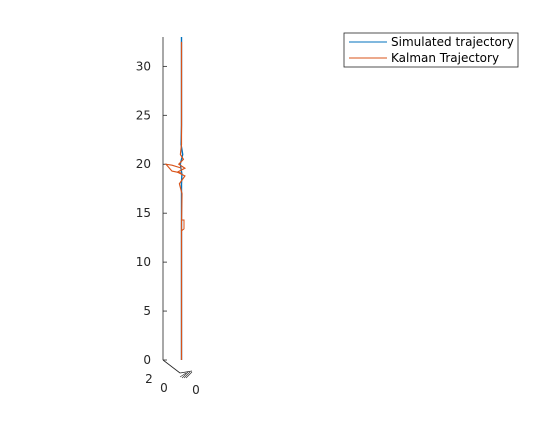  I want to click on z-tick-label: 20, so click(143, 164).